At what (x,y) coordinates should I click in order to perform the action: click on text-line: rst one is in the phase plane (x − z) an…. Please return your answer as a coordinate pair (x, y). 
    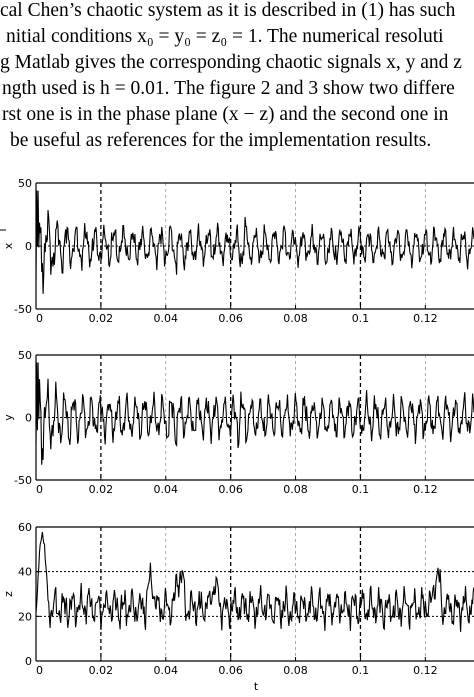
    Looking at the image, I should click on (225, 114).